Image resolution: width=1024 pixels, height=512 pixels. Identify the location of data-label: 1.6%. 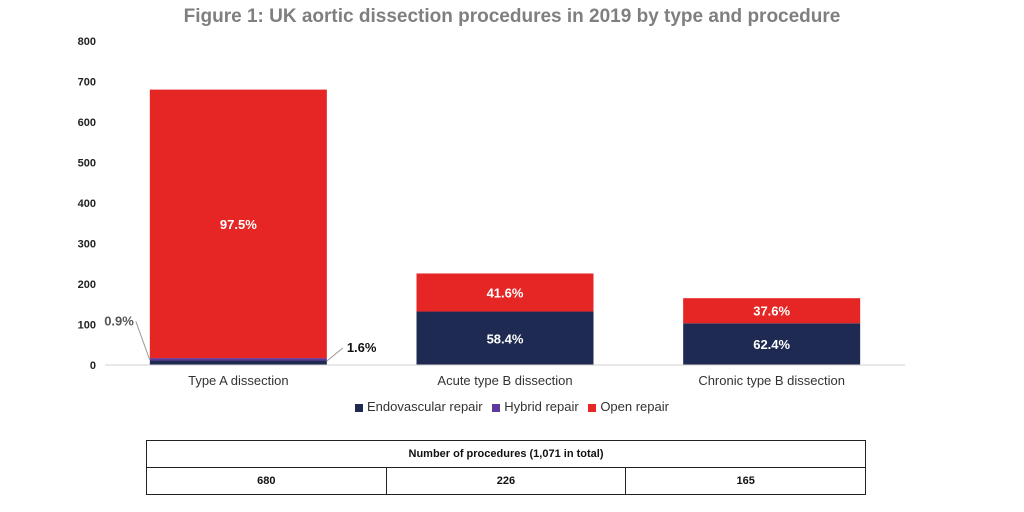
(362, 347).